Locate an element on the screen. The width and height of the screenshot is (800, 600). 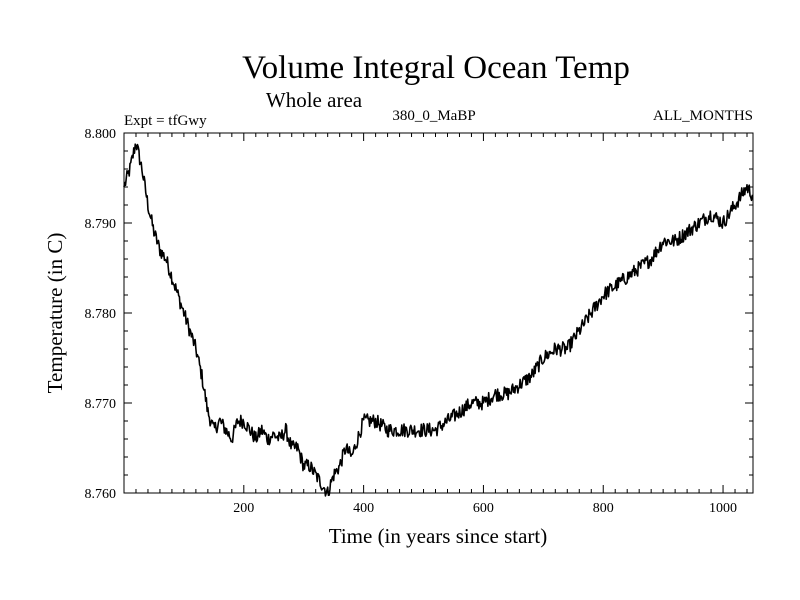
y-tick-label: 8.760 is located at coordinates (101, 494).